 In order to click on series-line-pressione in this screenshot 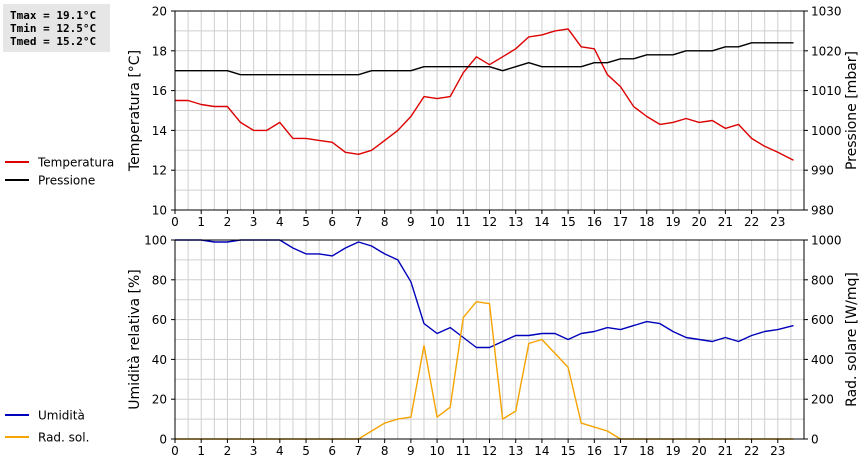, I will do `click(484, 59)`.